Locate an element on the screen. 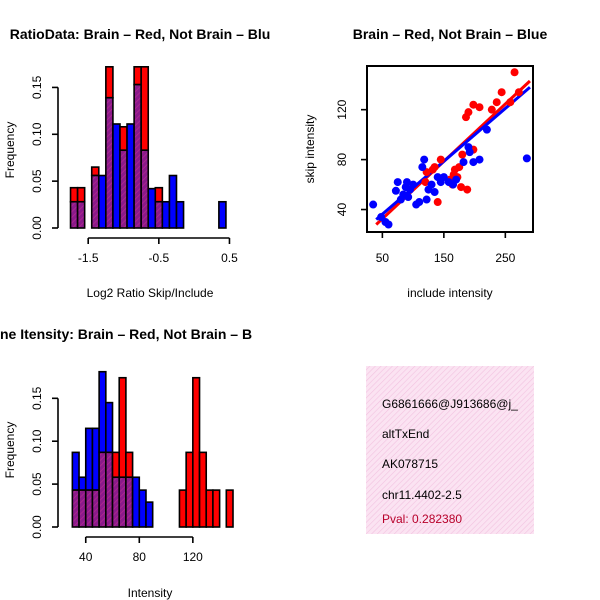 Image resolution: width=600 pixels, height=600 pixels. info-pval: Pval: 0.282380 is located at coordinates (422, 519).